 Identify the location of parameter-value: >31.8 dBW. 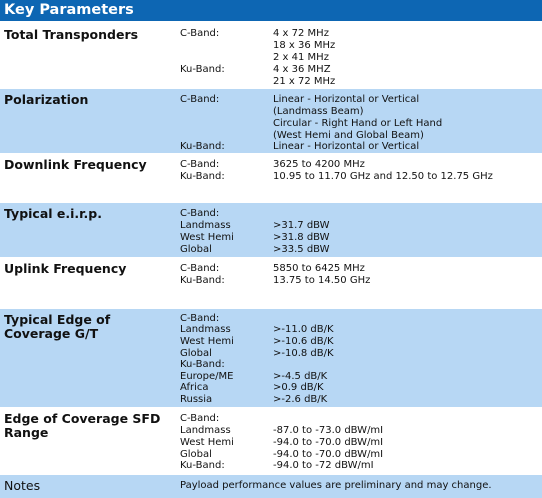
(301, 237).